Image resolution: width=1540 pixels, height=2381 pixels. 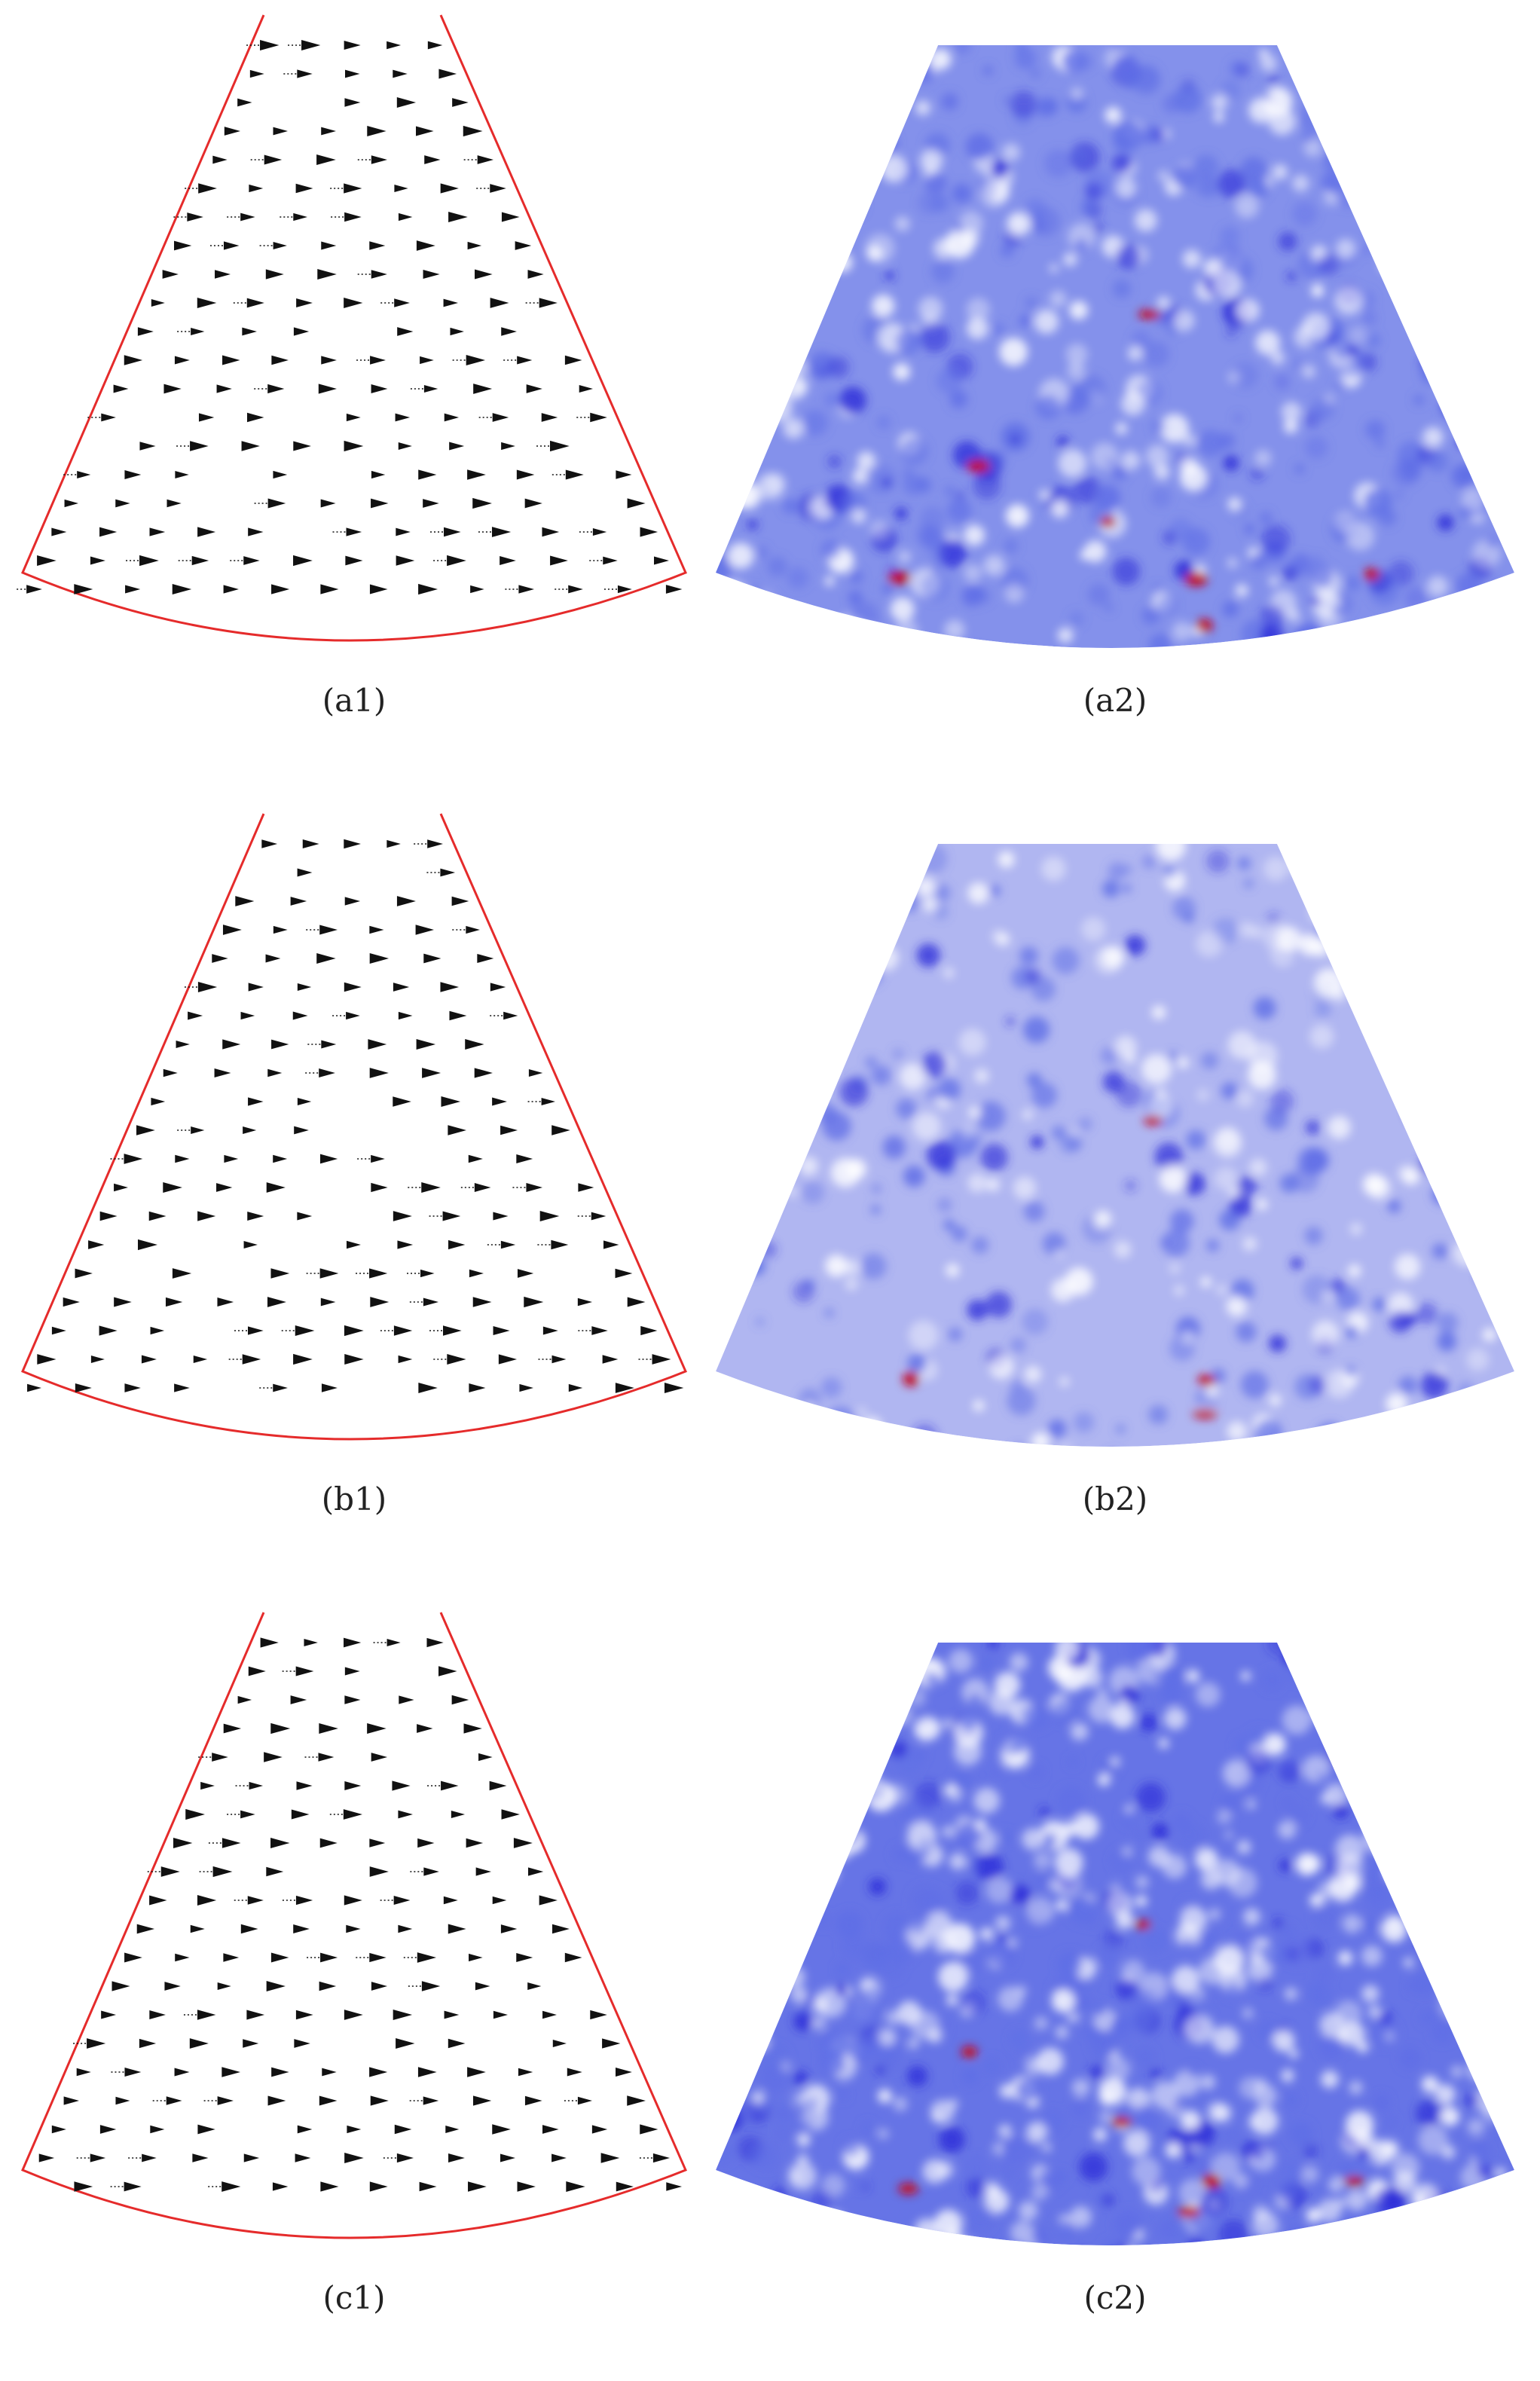 What do you see at coordinates (1115, 1499) in the screenshot?
I see `caption-b2: (b2)` at bounding box center [1115, 1499].